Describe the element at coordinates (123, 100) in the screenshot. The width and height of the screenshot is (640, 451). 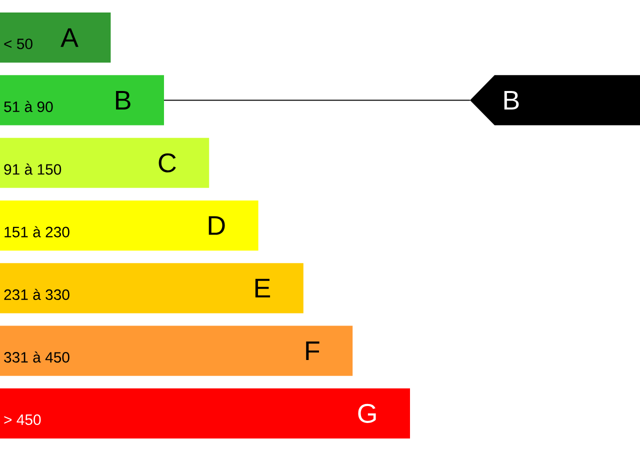
I see `annotation: B` at that location.